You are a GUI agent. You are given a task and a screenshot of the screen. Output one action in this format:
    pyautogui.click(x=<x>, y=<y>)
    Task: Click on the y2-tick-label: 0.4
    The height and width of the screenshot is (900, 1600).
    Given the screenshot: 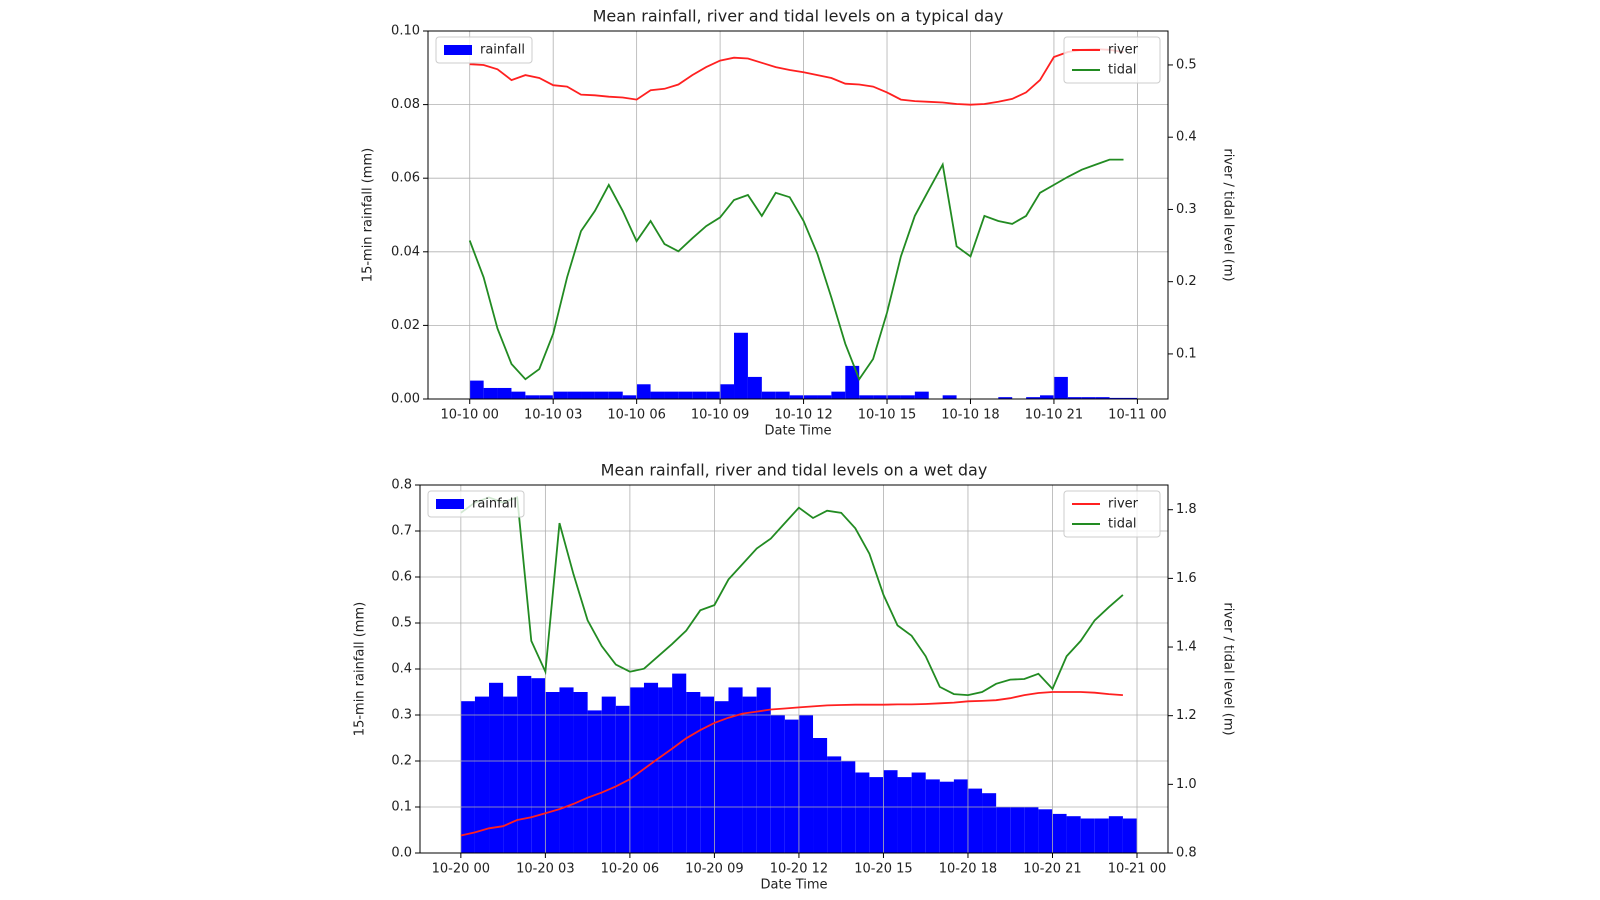 What is the action you would take?
    pyautogui.click(x=1186, y=137)
    